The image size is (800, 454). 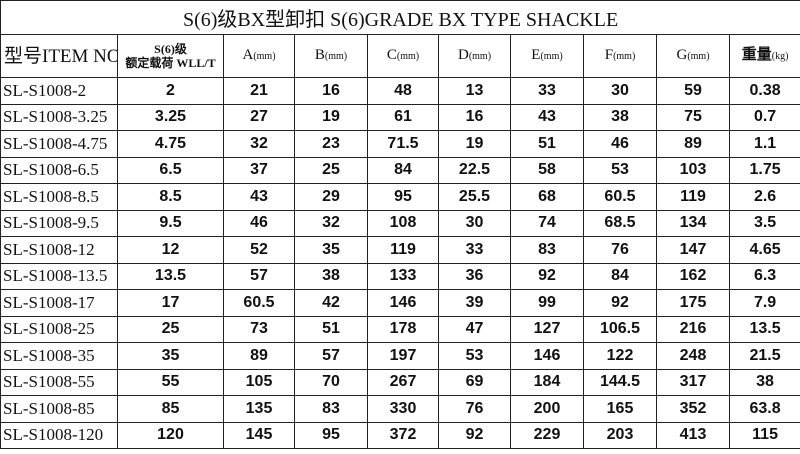 What do you see at coordinates (780, 56) in the screenshot?
I see `header-unit: (kg)` at bounding box center [780, 56].